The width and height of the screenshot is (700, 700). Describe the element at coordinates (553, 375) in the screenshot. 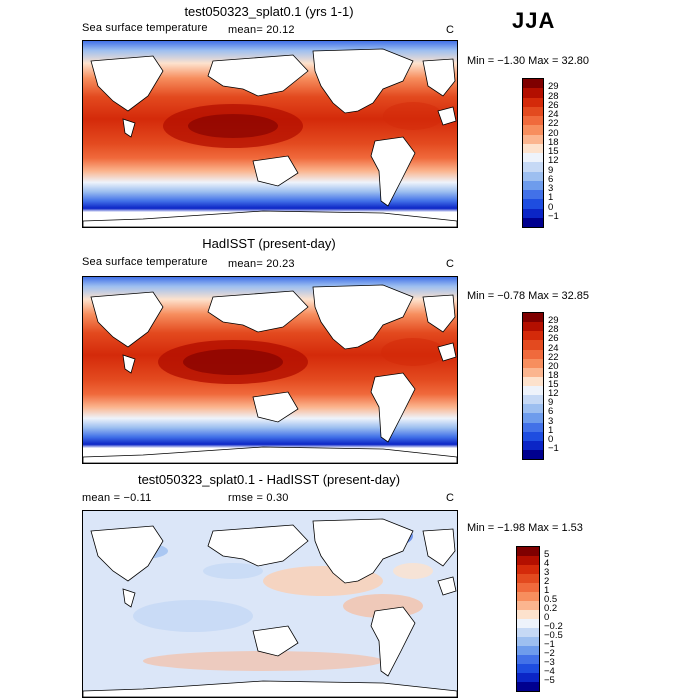

I see `colorbar-tick-label: 18` at that location.